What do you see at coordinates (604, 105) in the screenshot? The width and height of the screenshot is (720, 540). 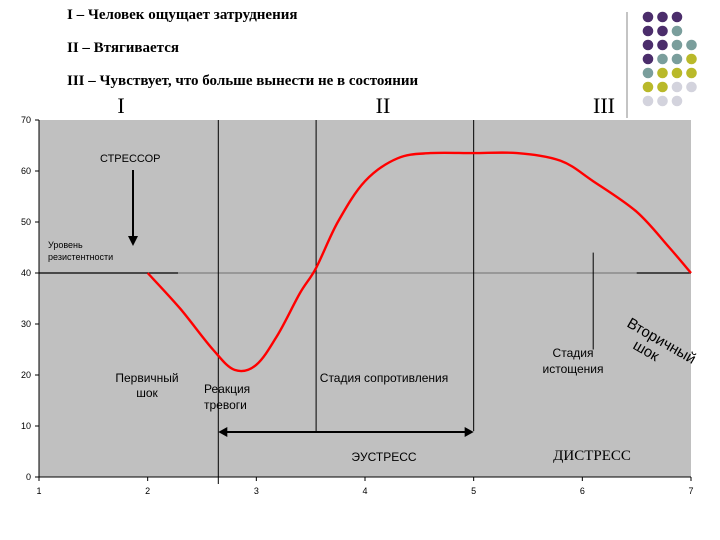 I see `phase-label-3: III` at bounding box center [604, 105].